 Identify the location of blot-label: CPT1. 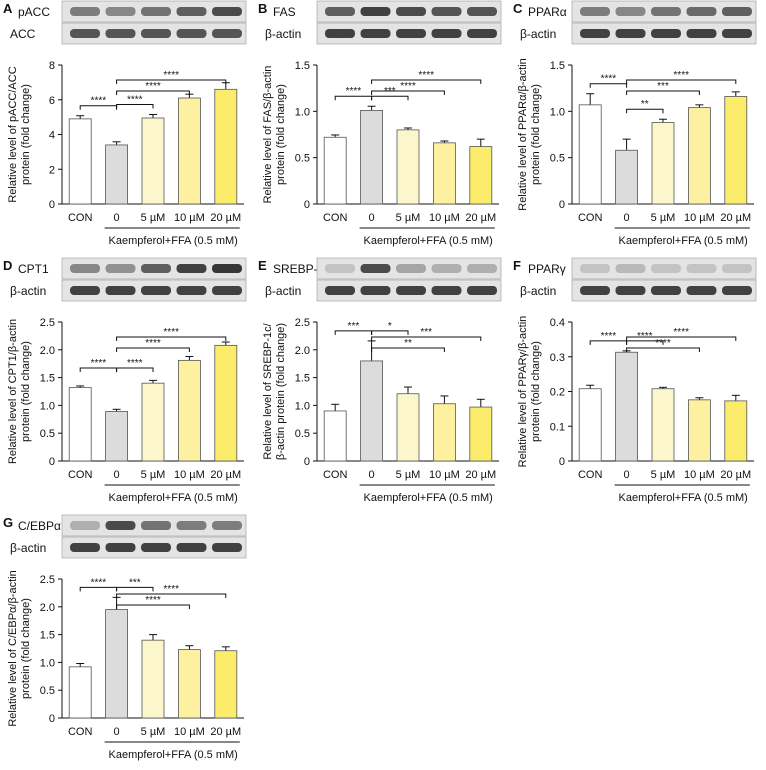
(33, 269).